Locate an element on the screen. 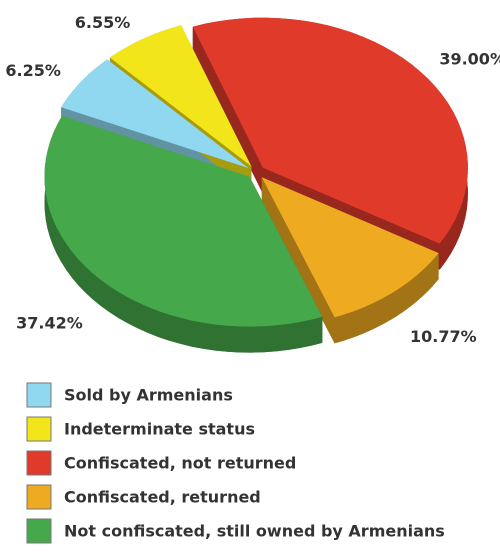 The width and height of the screenshot is (500, 555). data-label: 6.55% is located at coordinates (103, 22).